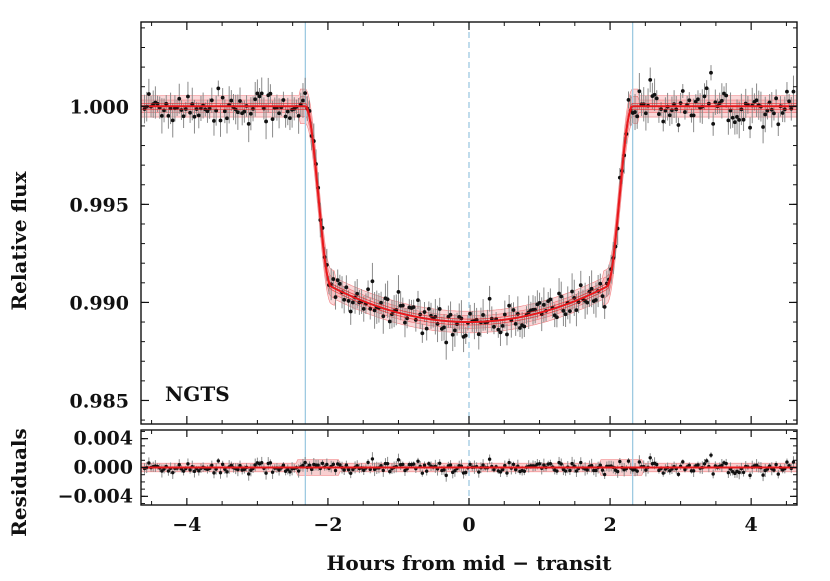  I want to click on y-tick-label: 1.000, so click(100, 107).